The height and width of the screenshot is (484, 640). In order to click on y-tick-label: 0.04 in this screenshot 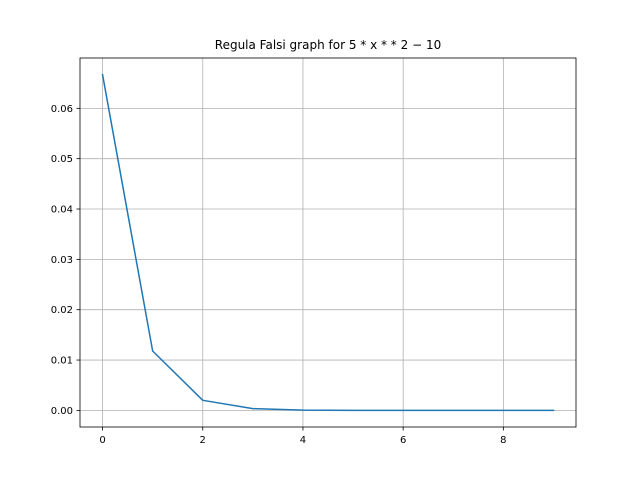, I will do `click(62, 210)`.